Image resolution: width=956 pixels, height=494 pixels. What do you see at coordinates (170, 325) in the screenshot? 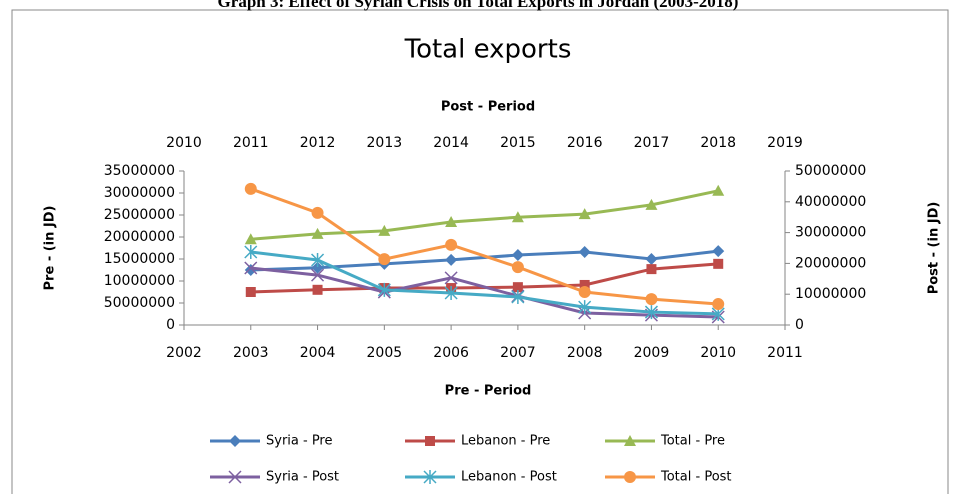
I see `y-tick-label: 0` at bounding box center [170, 325].